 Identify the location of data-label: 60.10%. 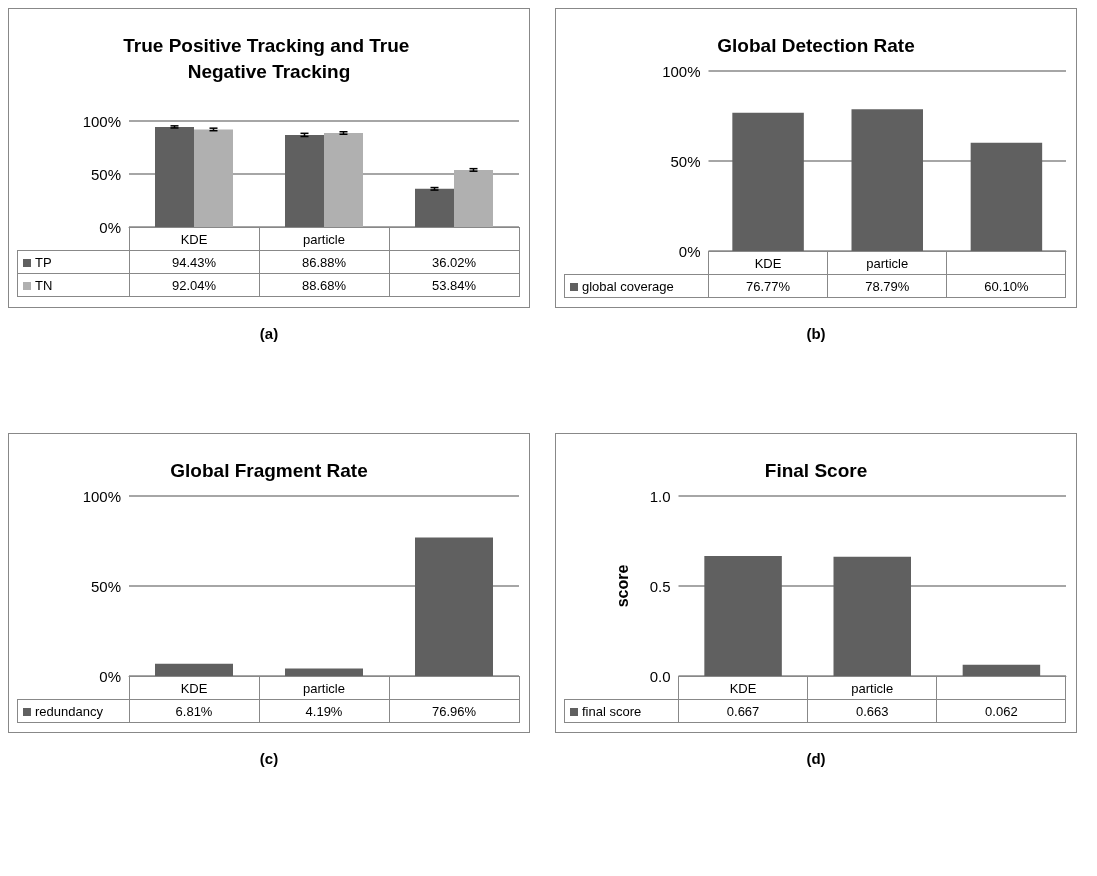
(1006, 286).